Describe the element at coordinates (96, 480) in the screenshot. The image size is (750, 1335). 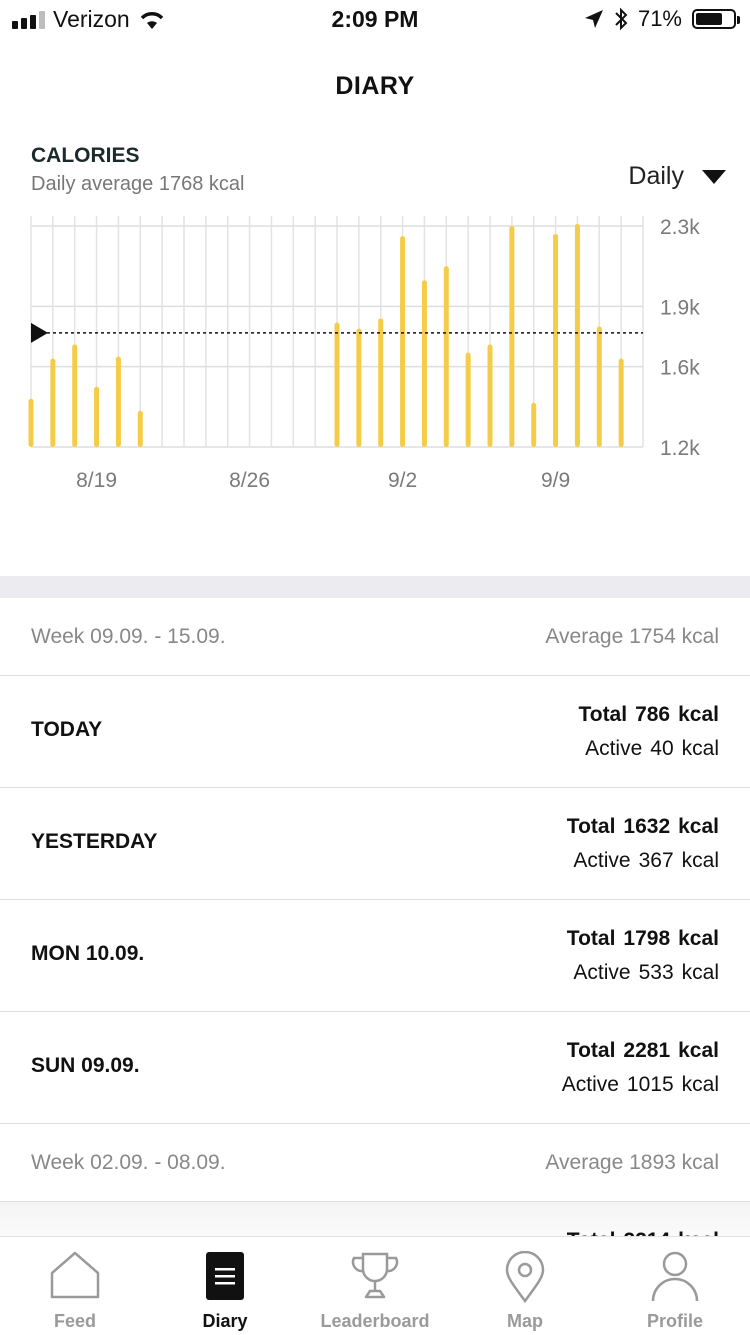
I see `x-tick-label: 8/19` at that location.